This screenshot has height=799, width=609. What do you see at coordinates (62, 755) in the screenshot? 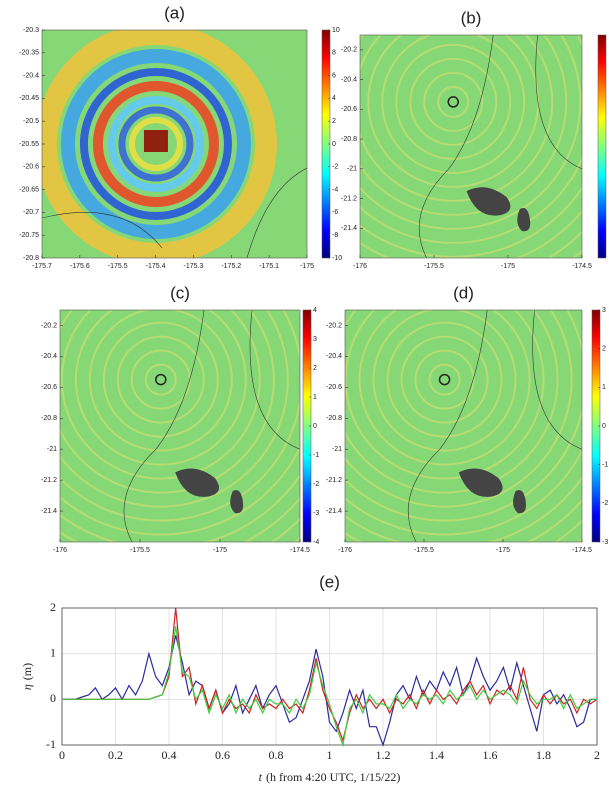
I see `x-tick-label: 0` at bounding box center [62, 755].